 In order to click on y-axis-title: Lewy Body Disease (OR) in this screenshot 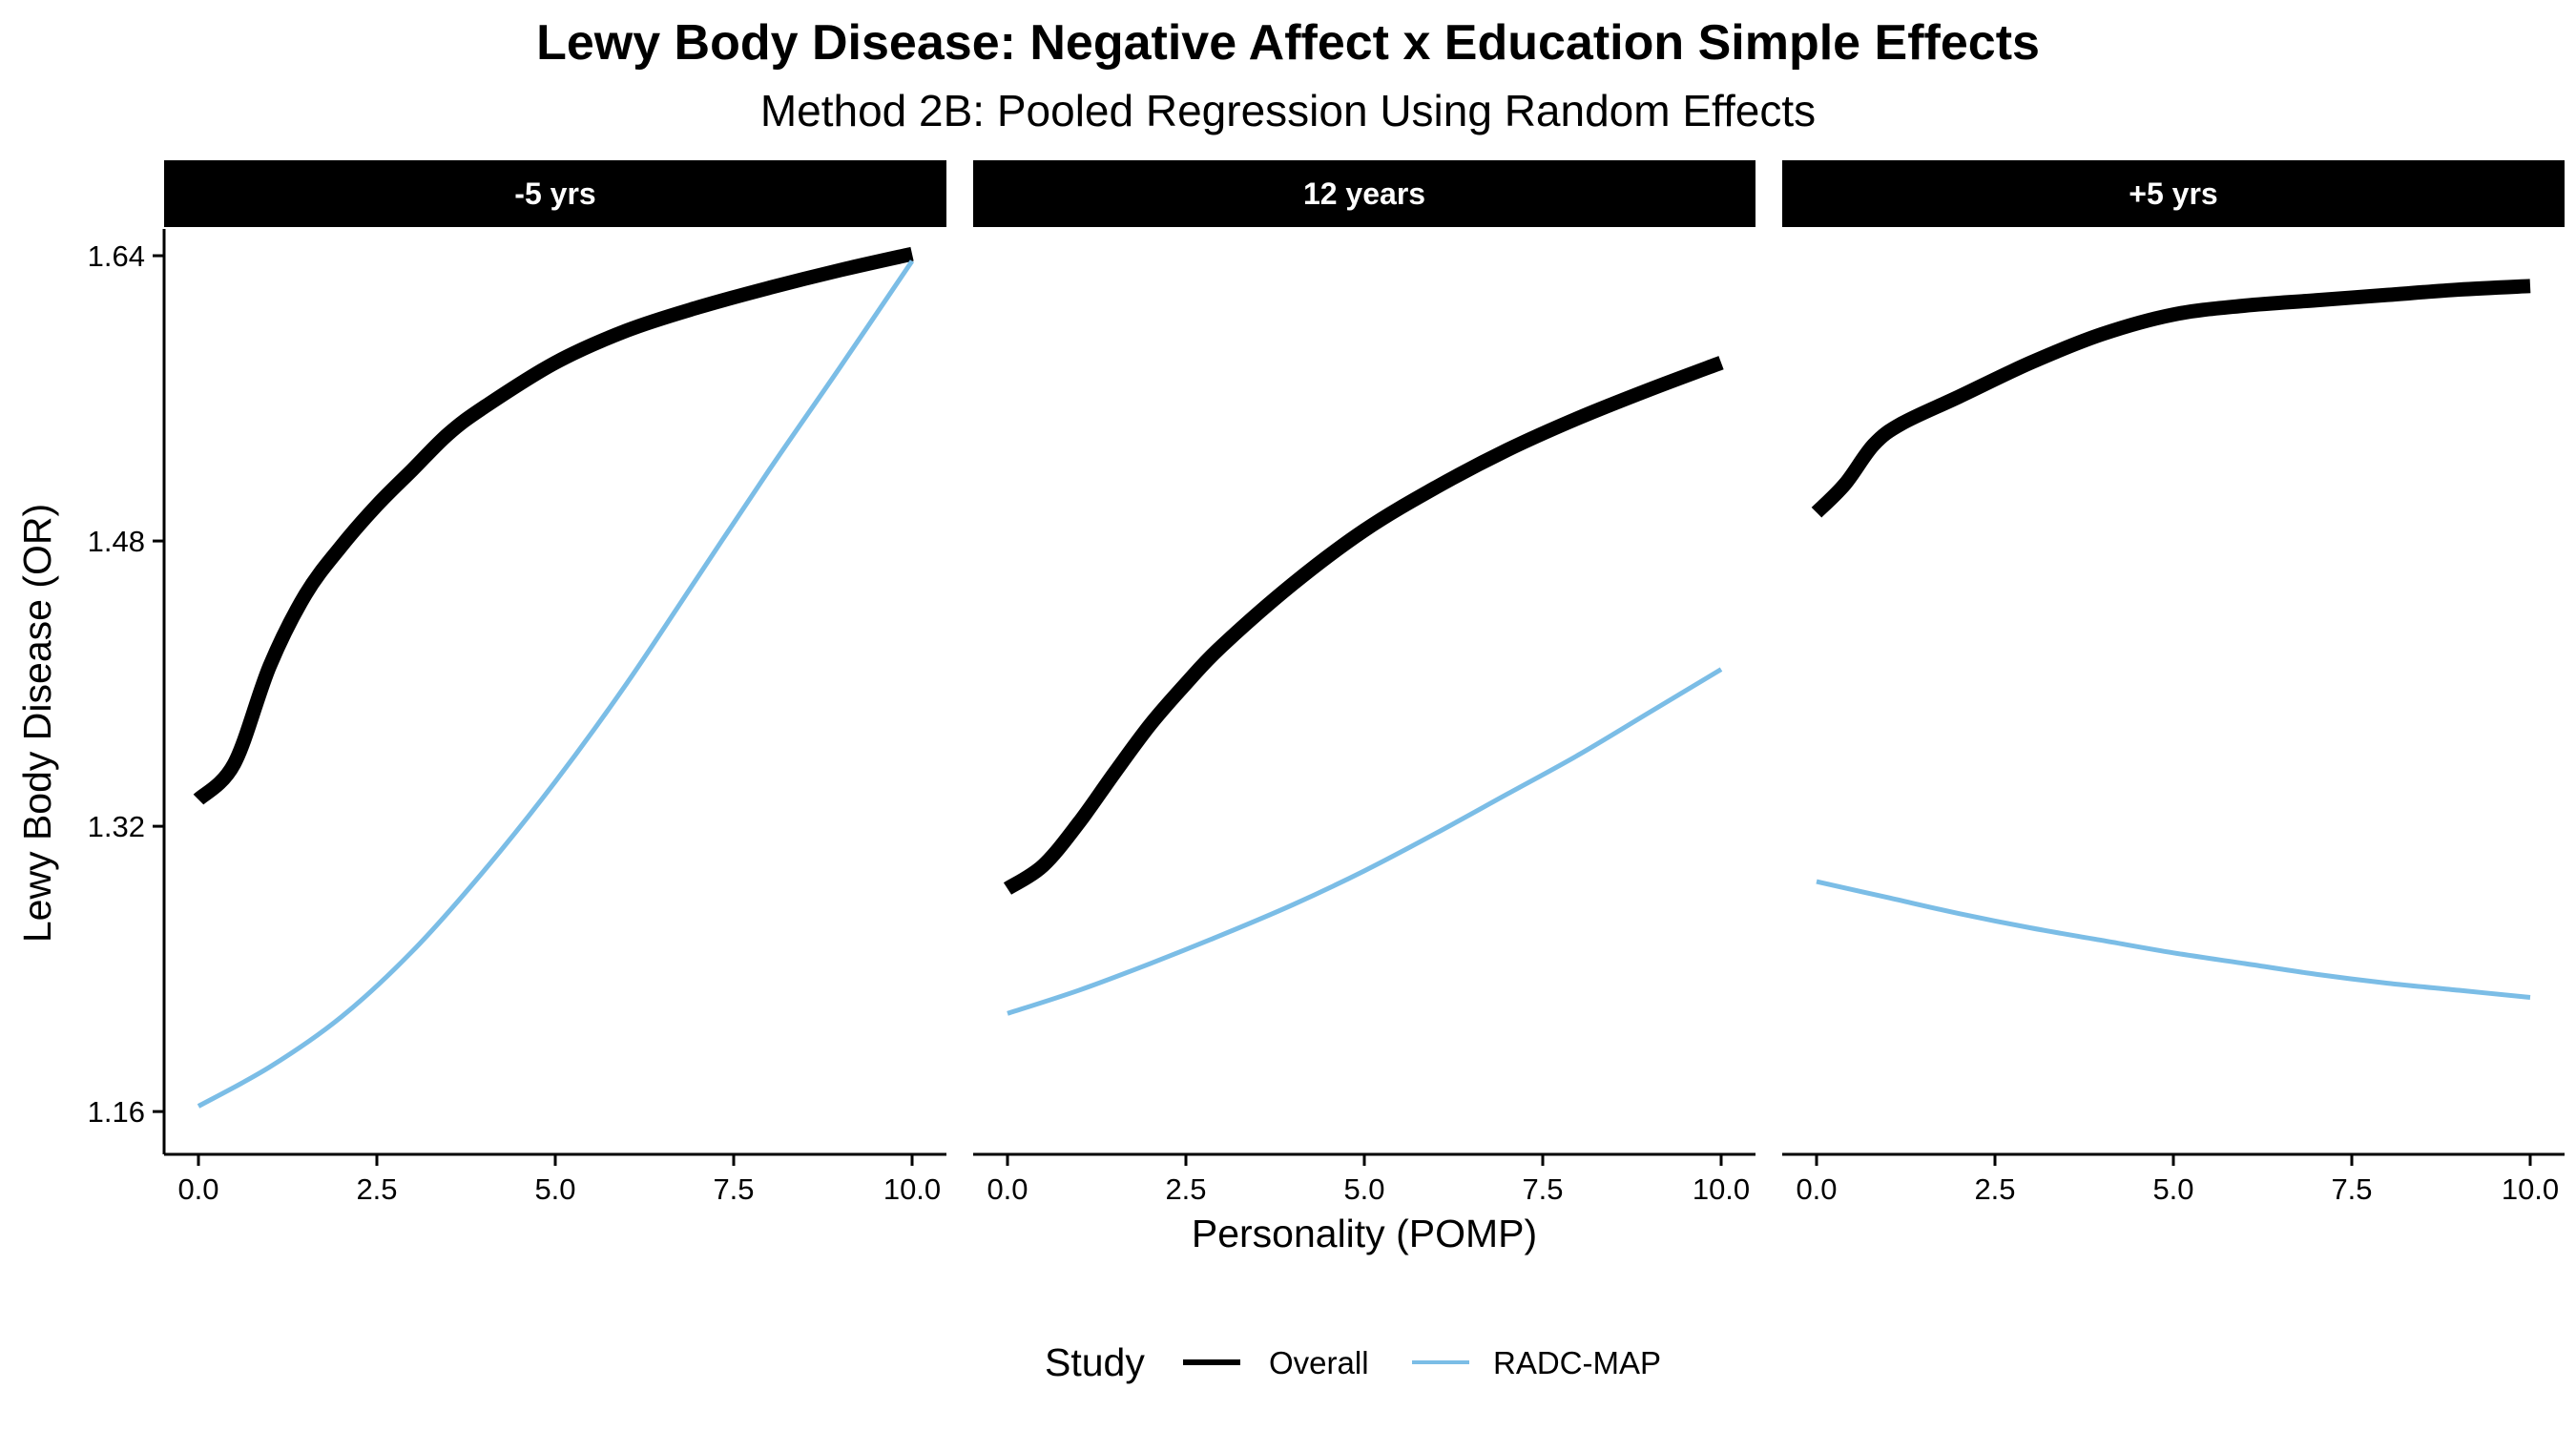, I will do `click(37, 723)`.